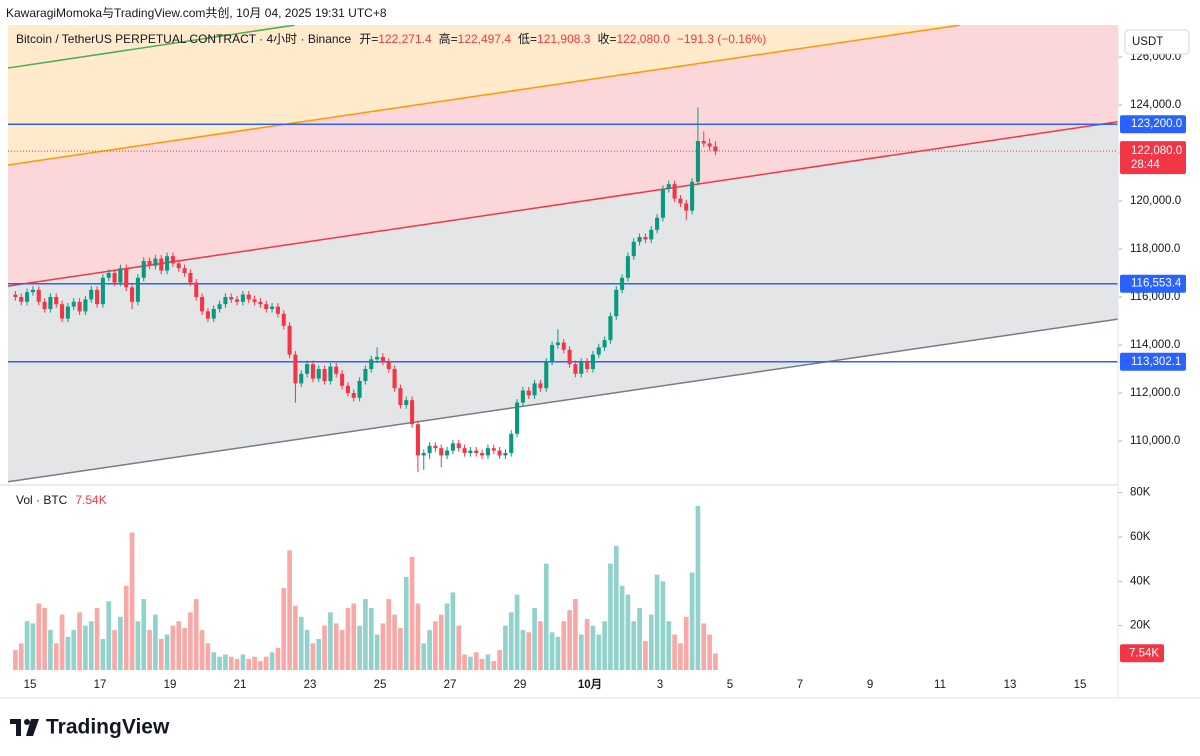 The image size is (1200, 756). What do you see at coordinates (368, 39) in the screenshot?
I see `legend-text: 开=` at bounding box center [368, 39].